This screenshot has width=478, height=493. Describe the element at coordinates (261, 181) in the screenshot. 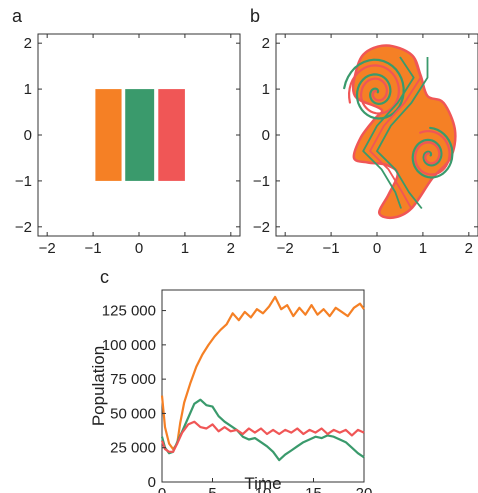

I see `panel-b-y-tick-label: −1` at that location.